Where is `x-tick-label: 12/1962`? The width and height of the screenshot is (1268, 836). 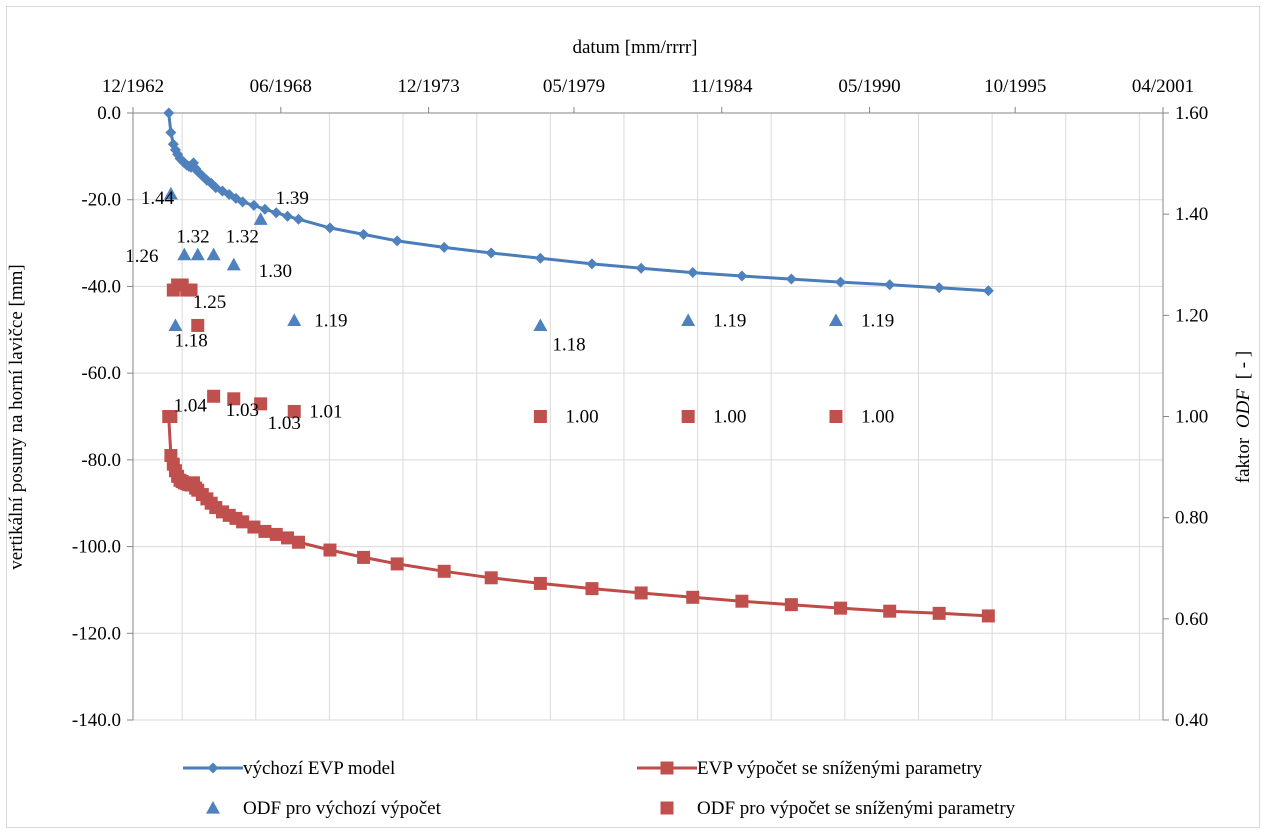
x-tick-label: 12/1962 is located at coordinates (133, 86).